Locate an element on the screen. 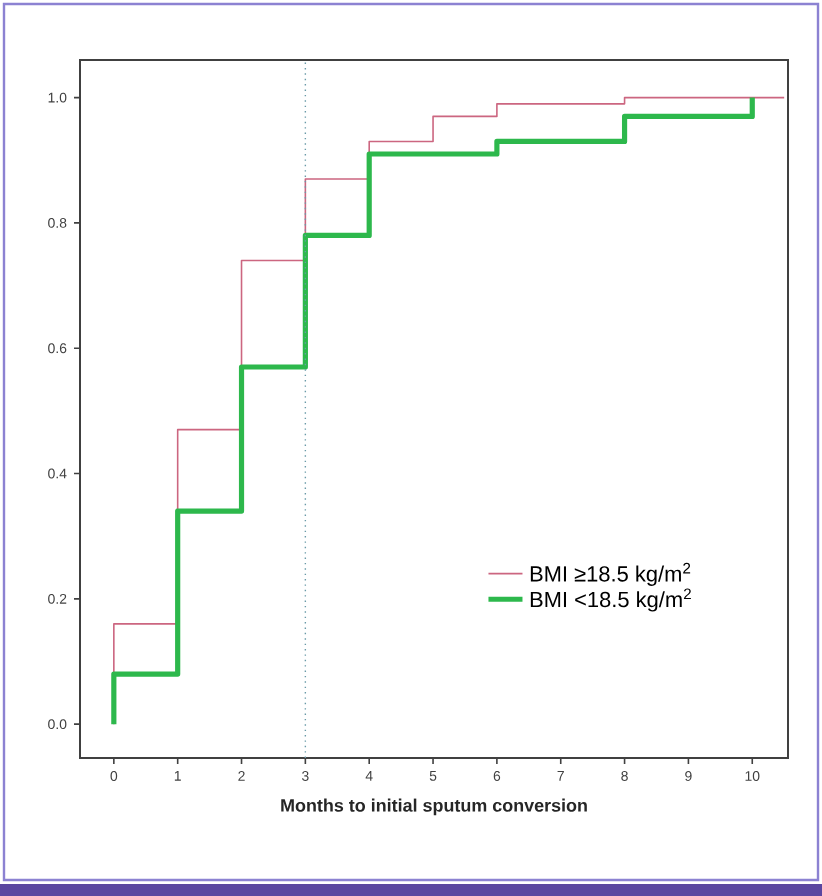 The height and width of the screenshot is (896, 822). legend-label: BMI ≥18.5 kg/m$^{2}$ is located at coordinates (610, 574).